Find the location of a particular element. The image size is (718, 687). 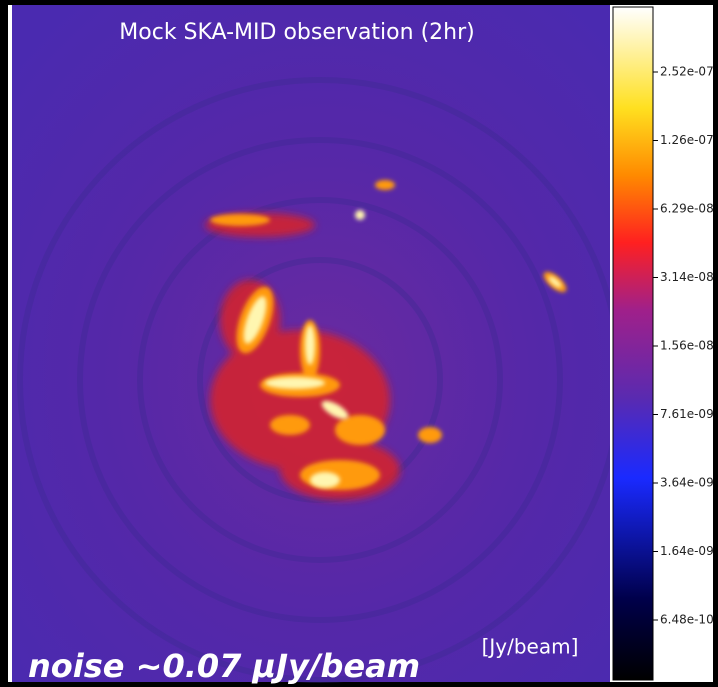

colorbar is located at coordinates (633, 343).